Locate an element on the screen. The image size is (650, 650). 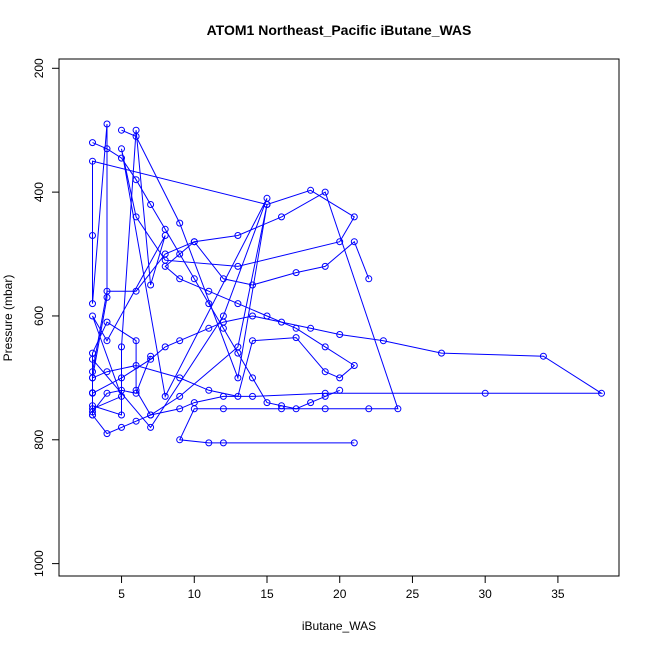
x-tick-label: 15 is located at coordinates (267, 594).